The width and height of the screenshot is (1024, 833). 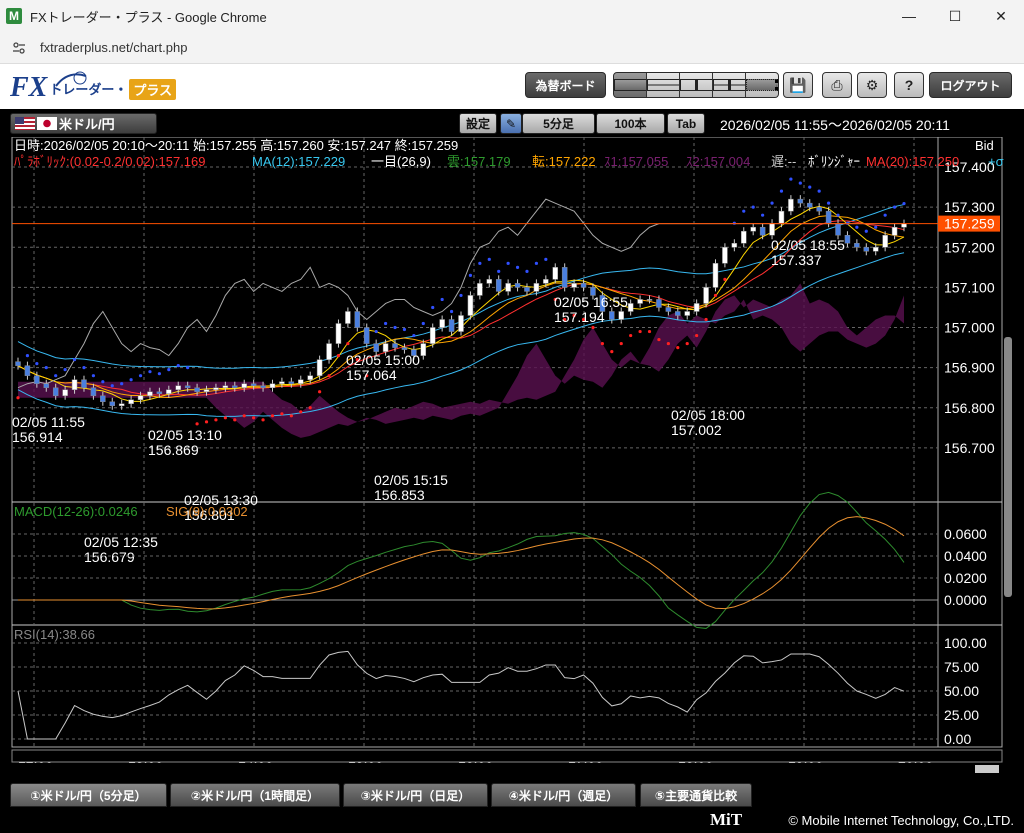 I want to click on timeframe-button: 5分足, so click(x=558, y=123).